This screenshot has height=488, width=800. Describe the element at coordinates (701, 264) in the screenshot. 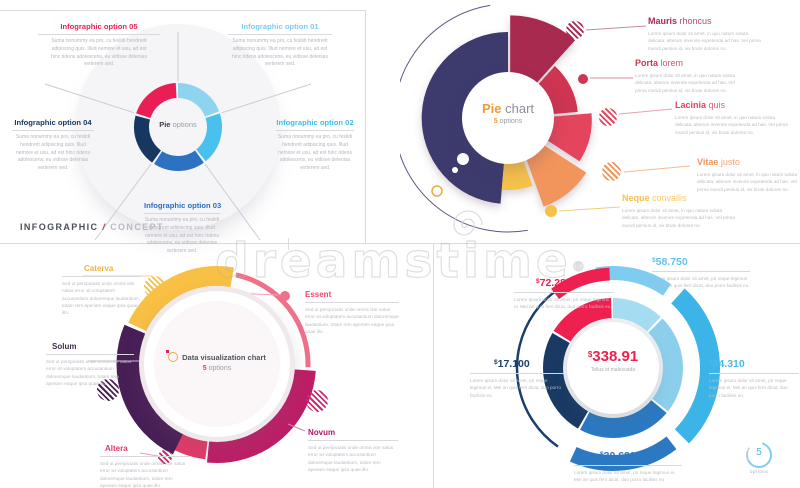

I see `br-value-58750-amount: $58.750` at that location.